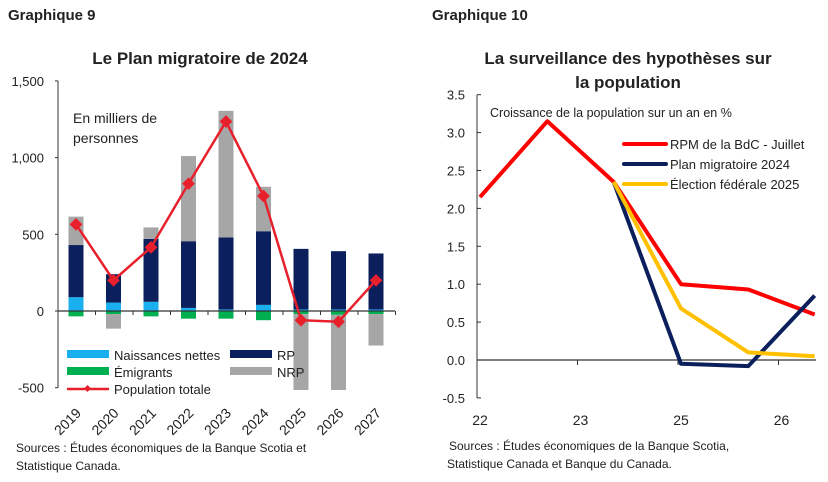 The width and height of the screenshot is (828, 482). I want to click on legend-label: Naissances nettes, so click(167, 355).